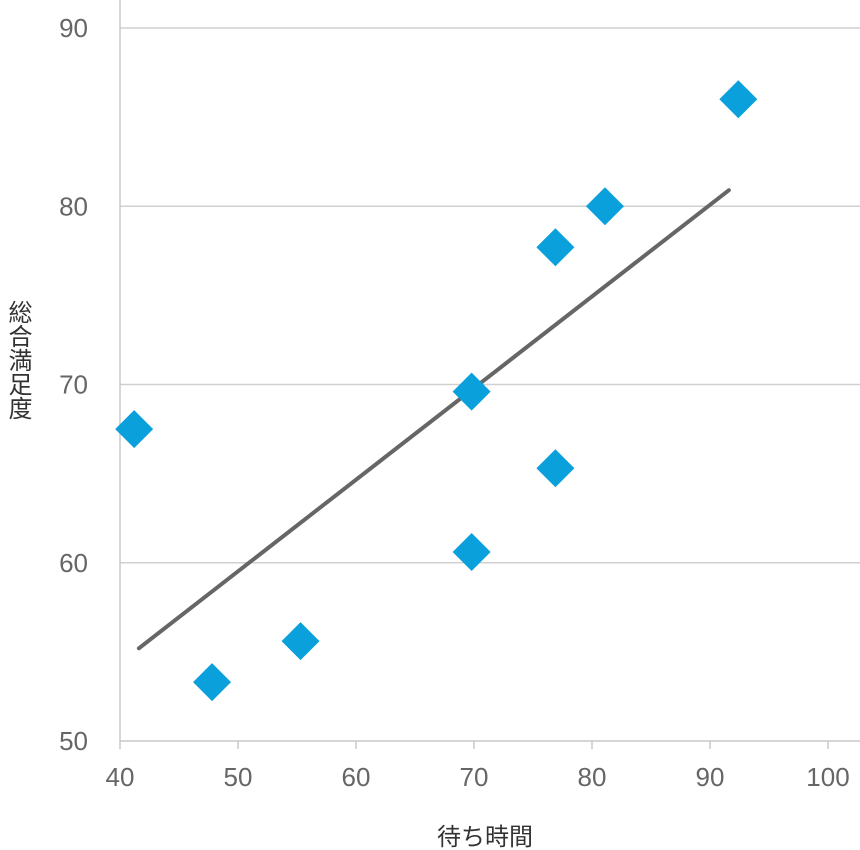 This screenshot has width=860, height=850. I want to click on x-tick-label: 40, so click(120, 777).